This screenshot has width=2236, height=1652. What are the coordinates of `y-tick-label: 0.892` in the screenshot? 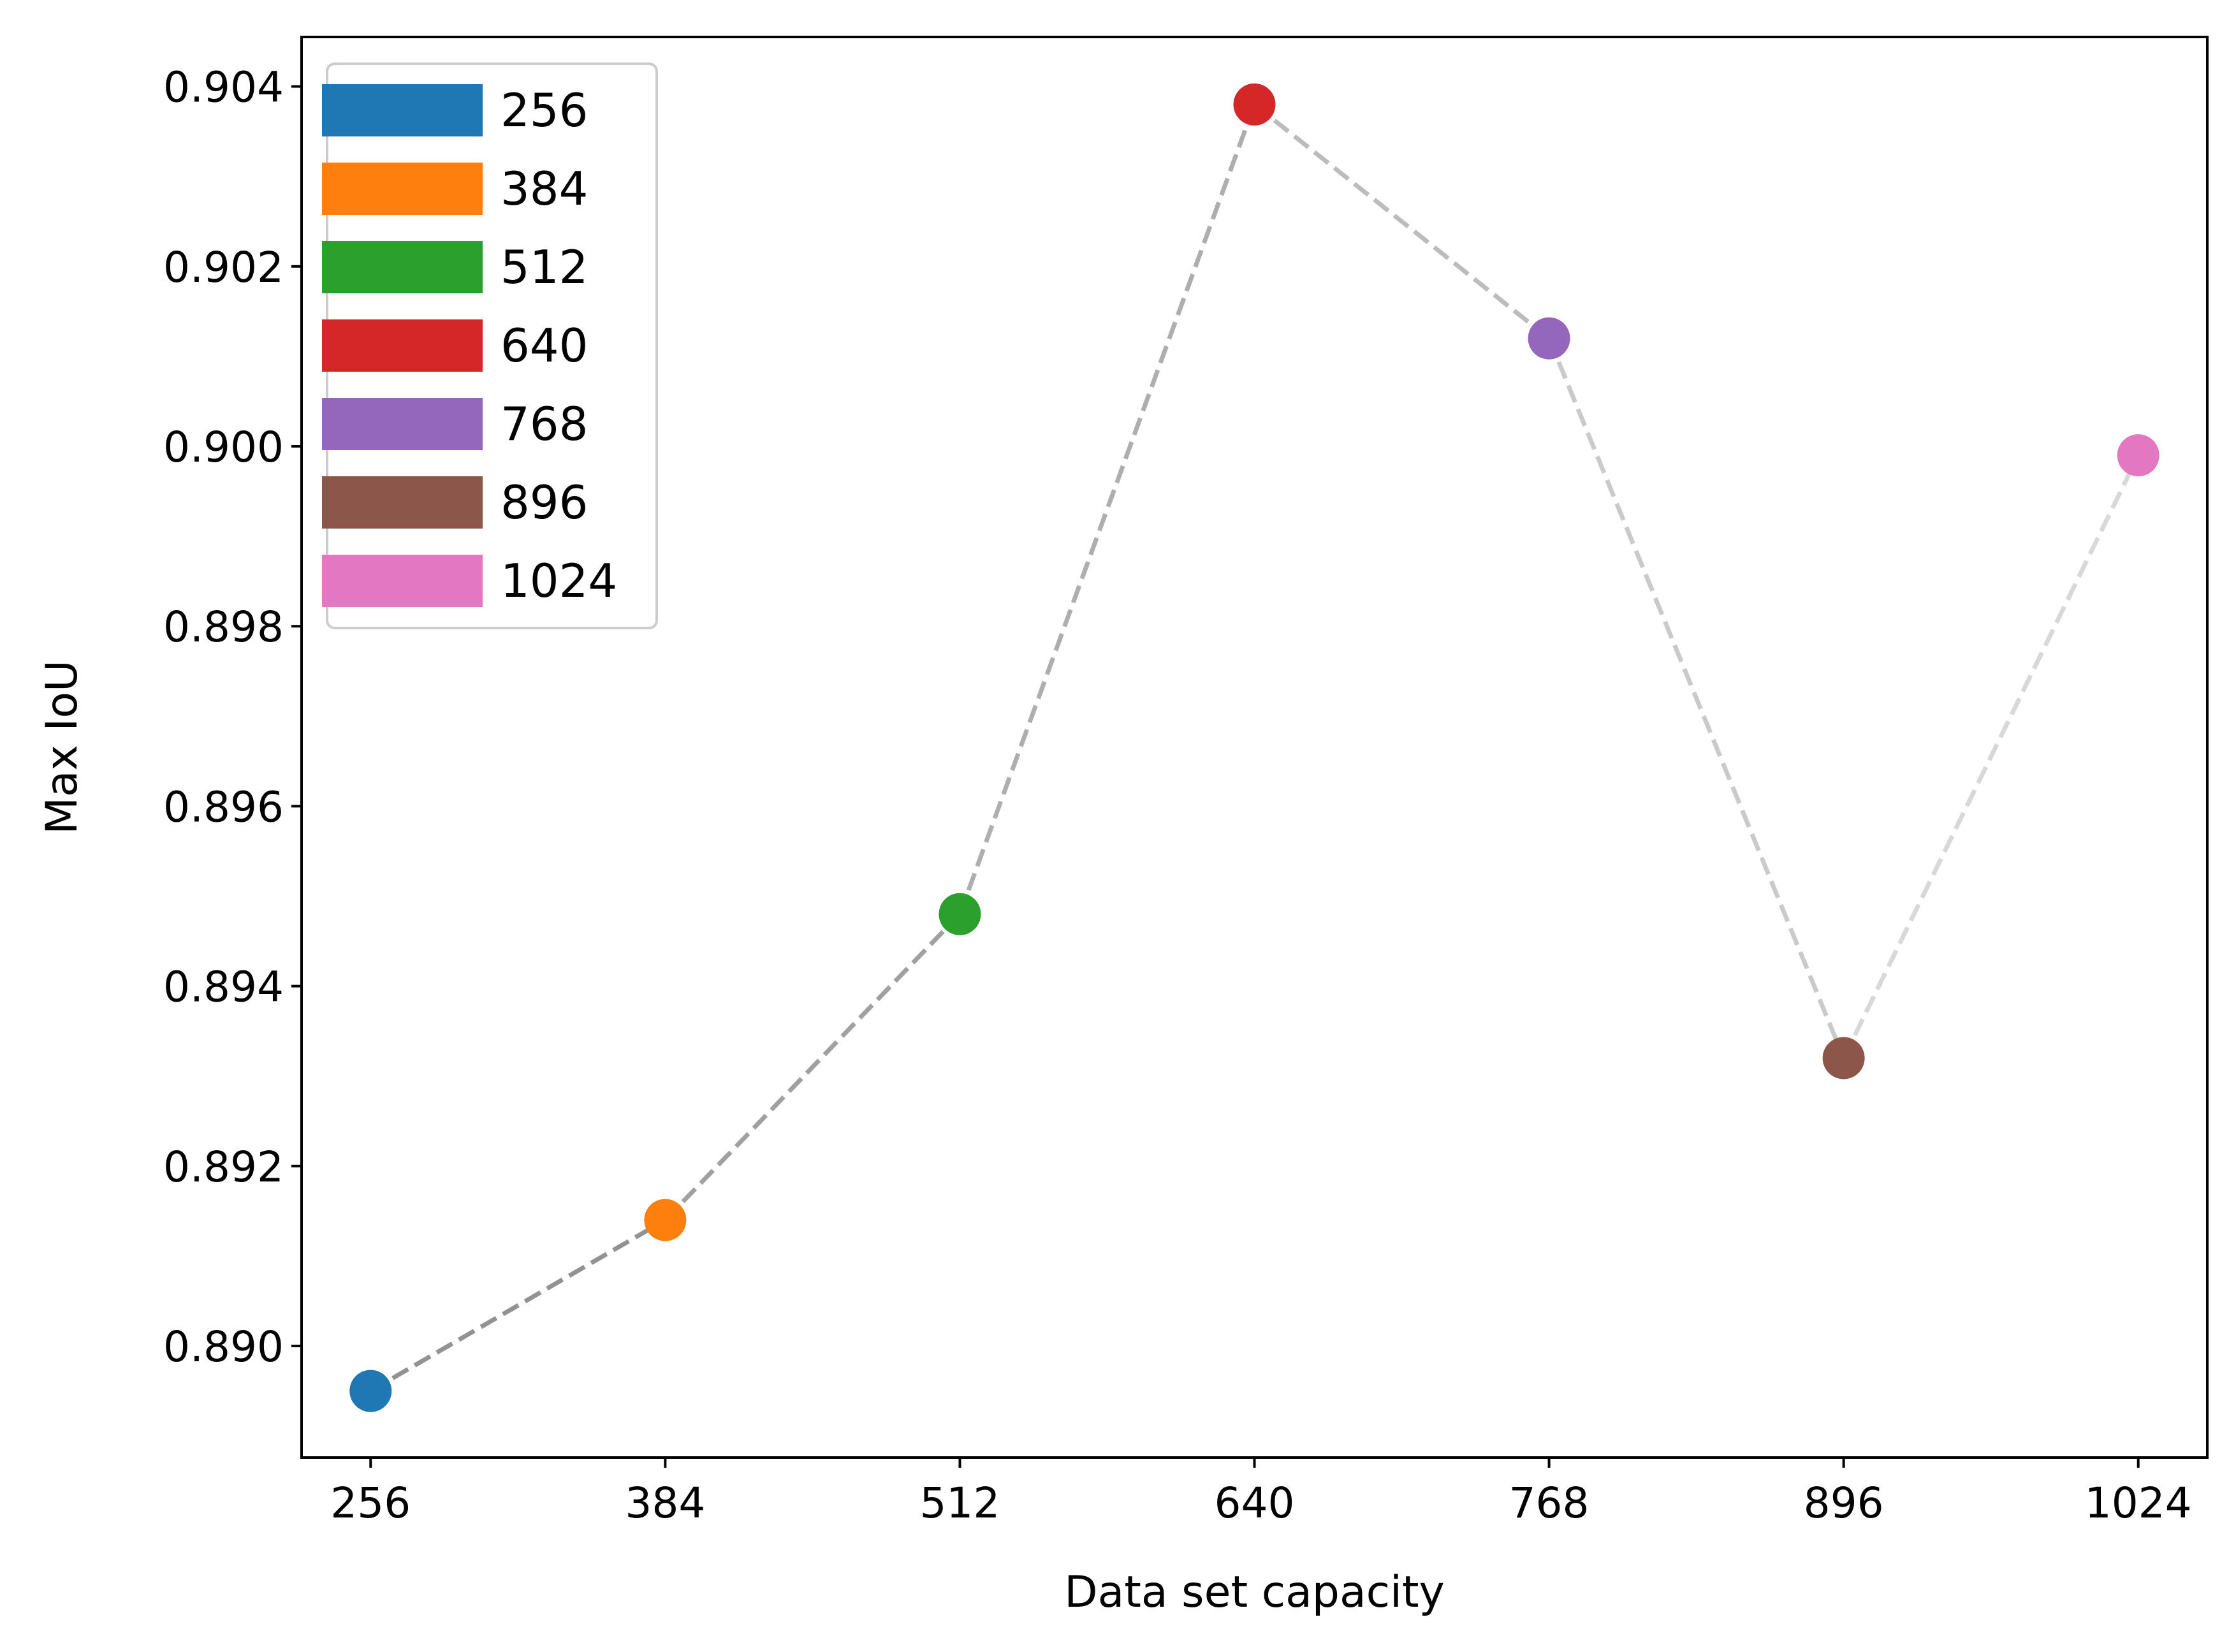 It's located at (224, 1168).